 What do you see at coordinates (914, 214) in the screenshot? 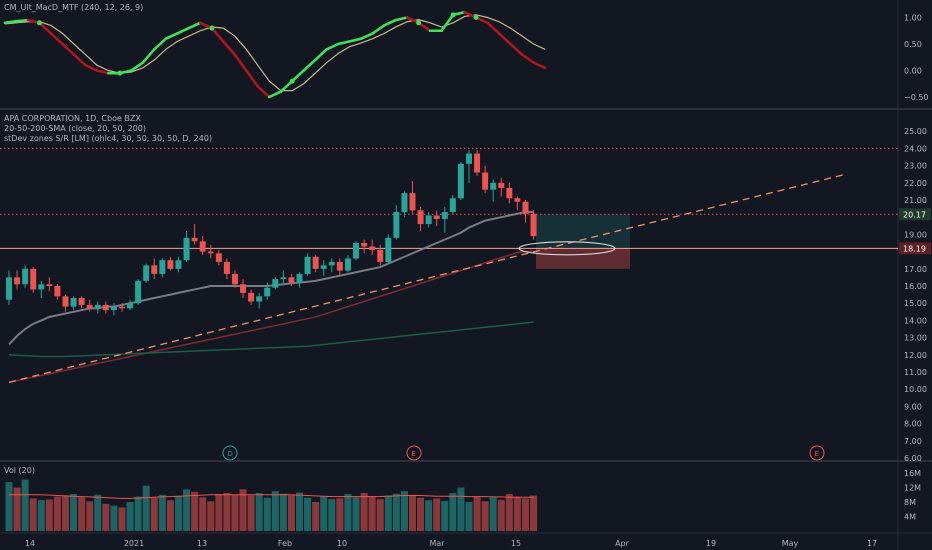
I see `price-badge-upper: 20.17` at bounding box center [914, 214].